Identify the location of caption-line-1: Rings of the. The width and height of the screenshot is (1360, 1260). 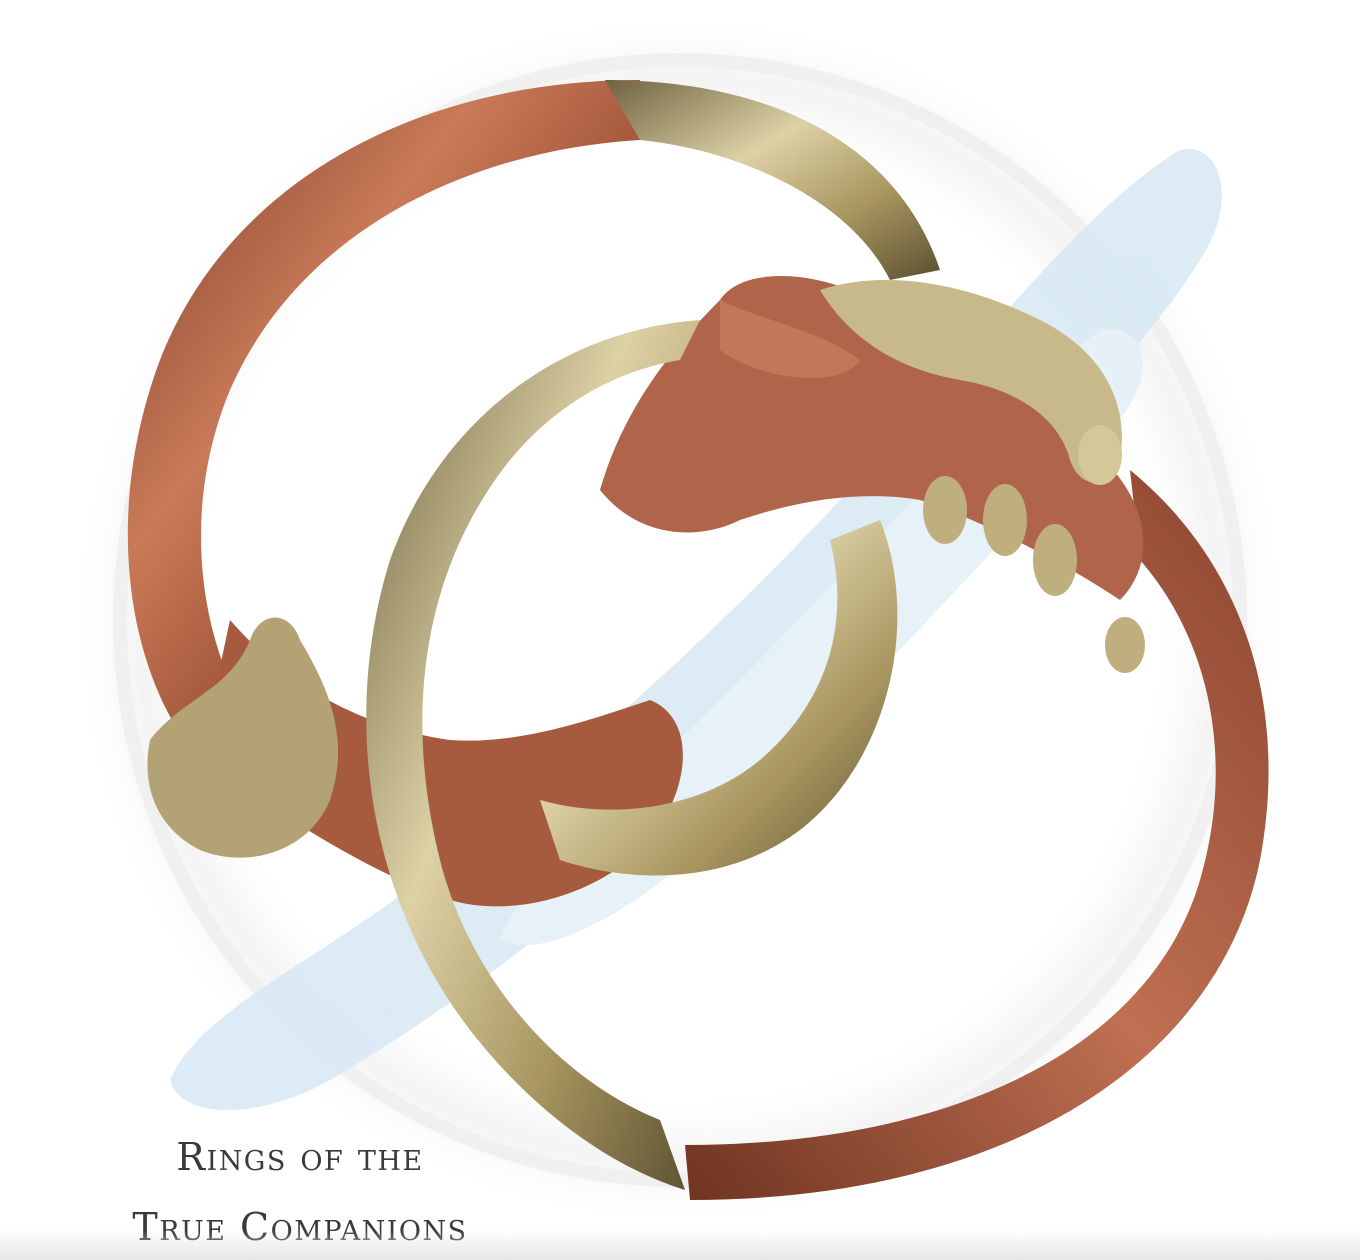
(300, 1157).